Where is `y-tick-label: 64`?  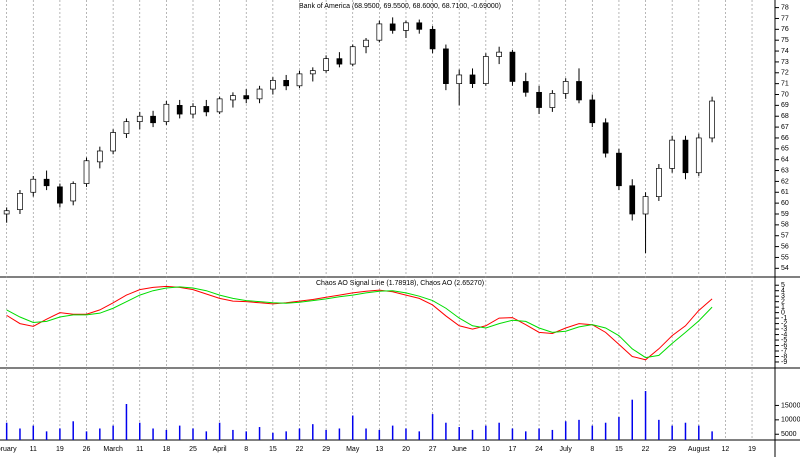 y-tick-label: 64 is located at coordinates (785, 160).